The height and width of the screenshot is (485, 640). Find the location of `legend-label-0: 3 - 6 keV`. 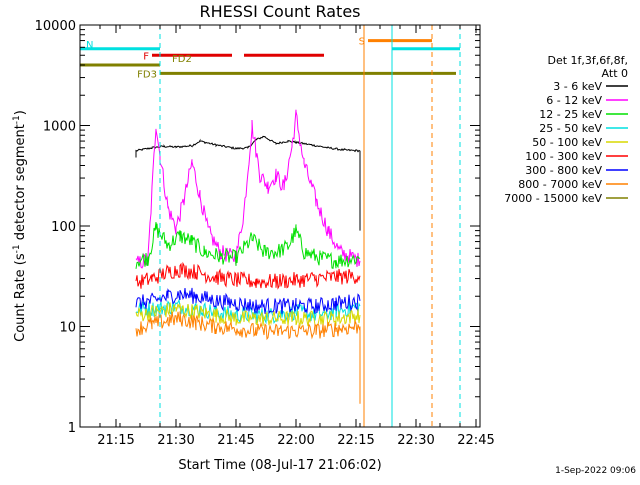

legend-label-0: 3 - 6 keV is located at coordinates (577, 86).